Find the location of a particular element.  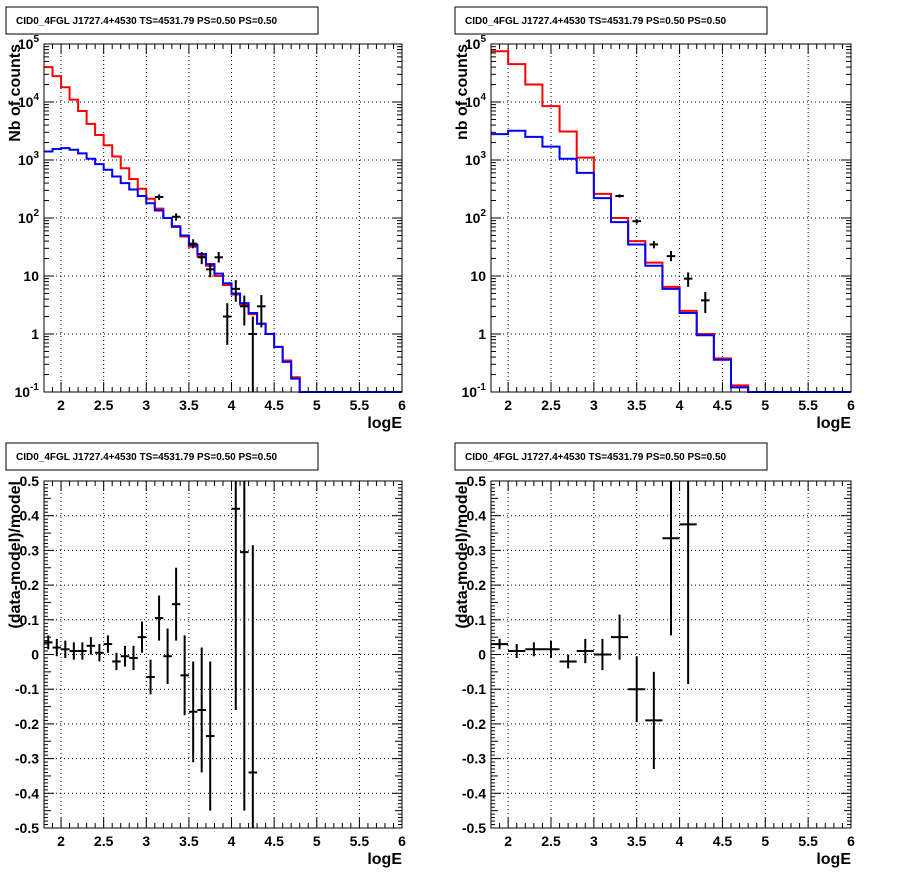

y-tick-label: 10² is located at coordinates (476, 217).